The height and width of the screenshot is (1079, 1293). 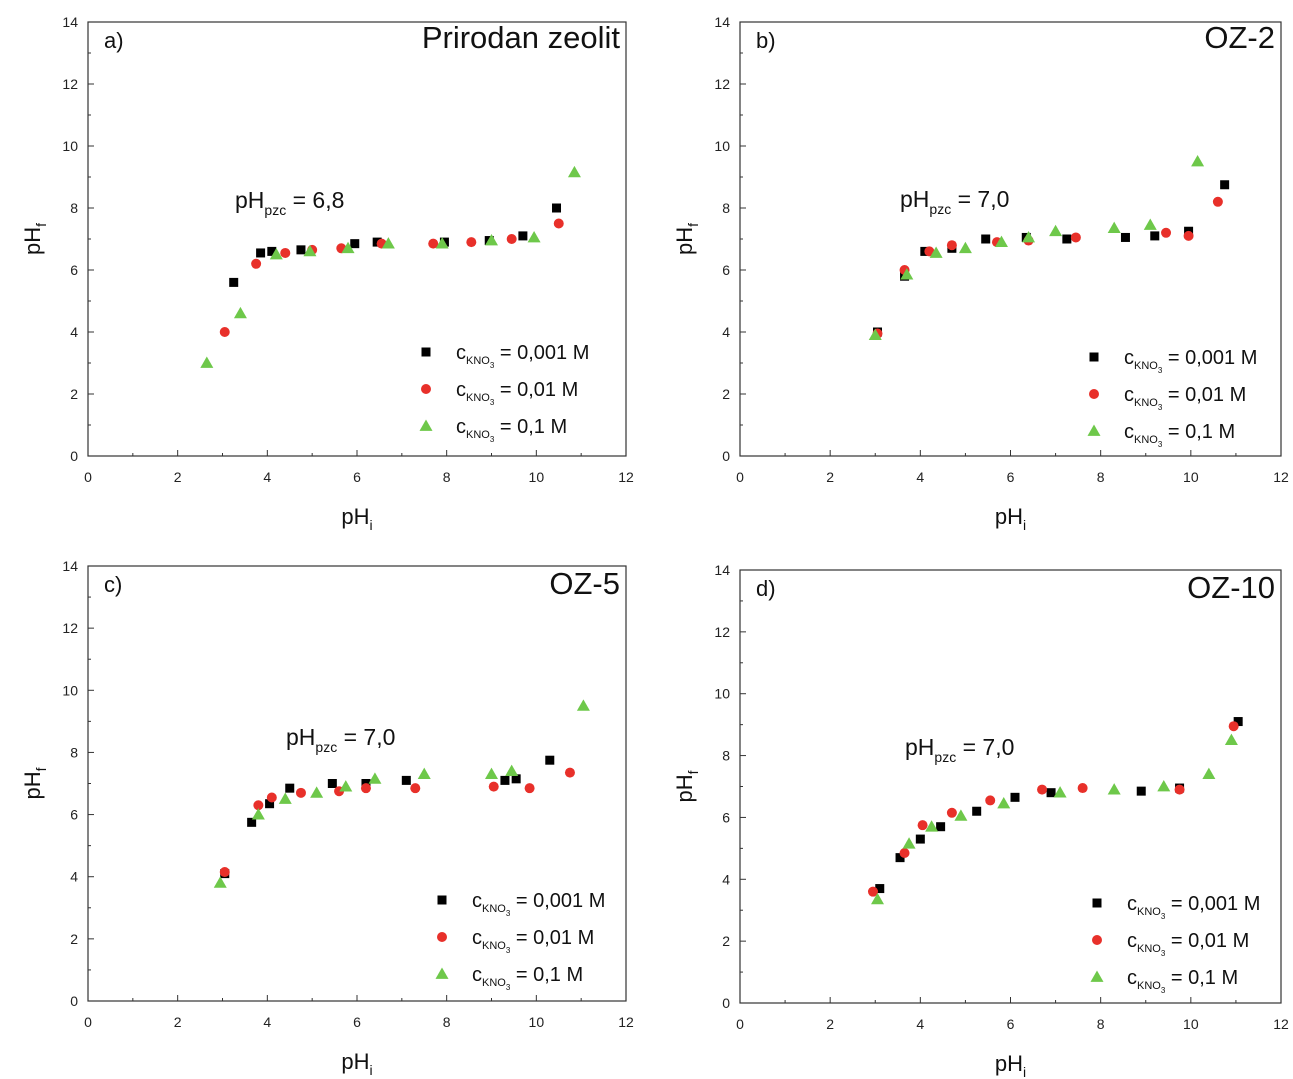 What do you see at coordinates (1231, 587) in the screenshot?
I see `panel-title: OZ-10` at bounding box center [1231, 587].